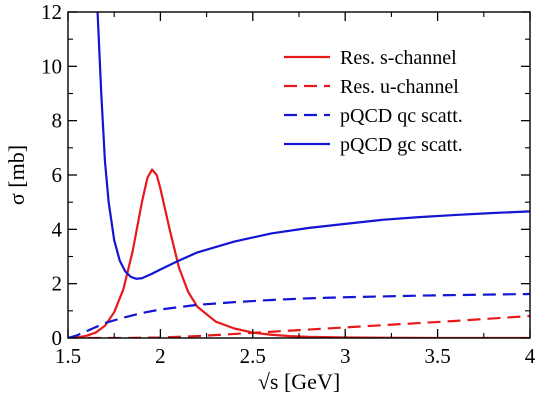  I want to click on x-tick-label: 4, so click(530, 356).